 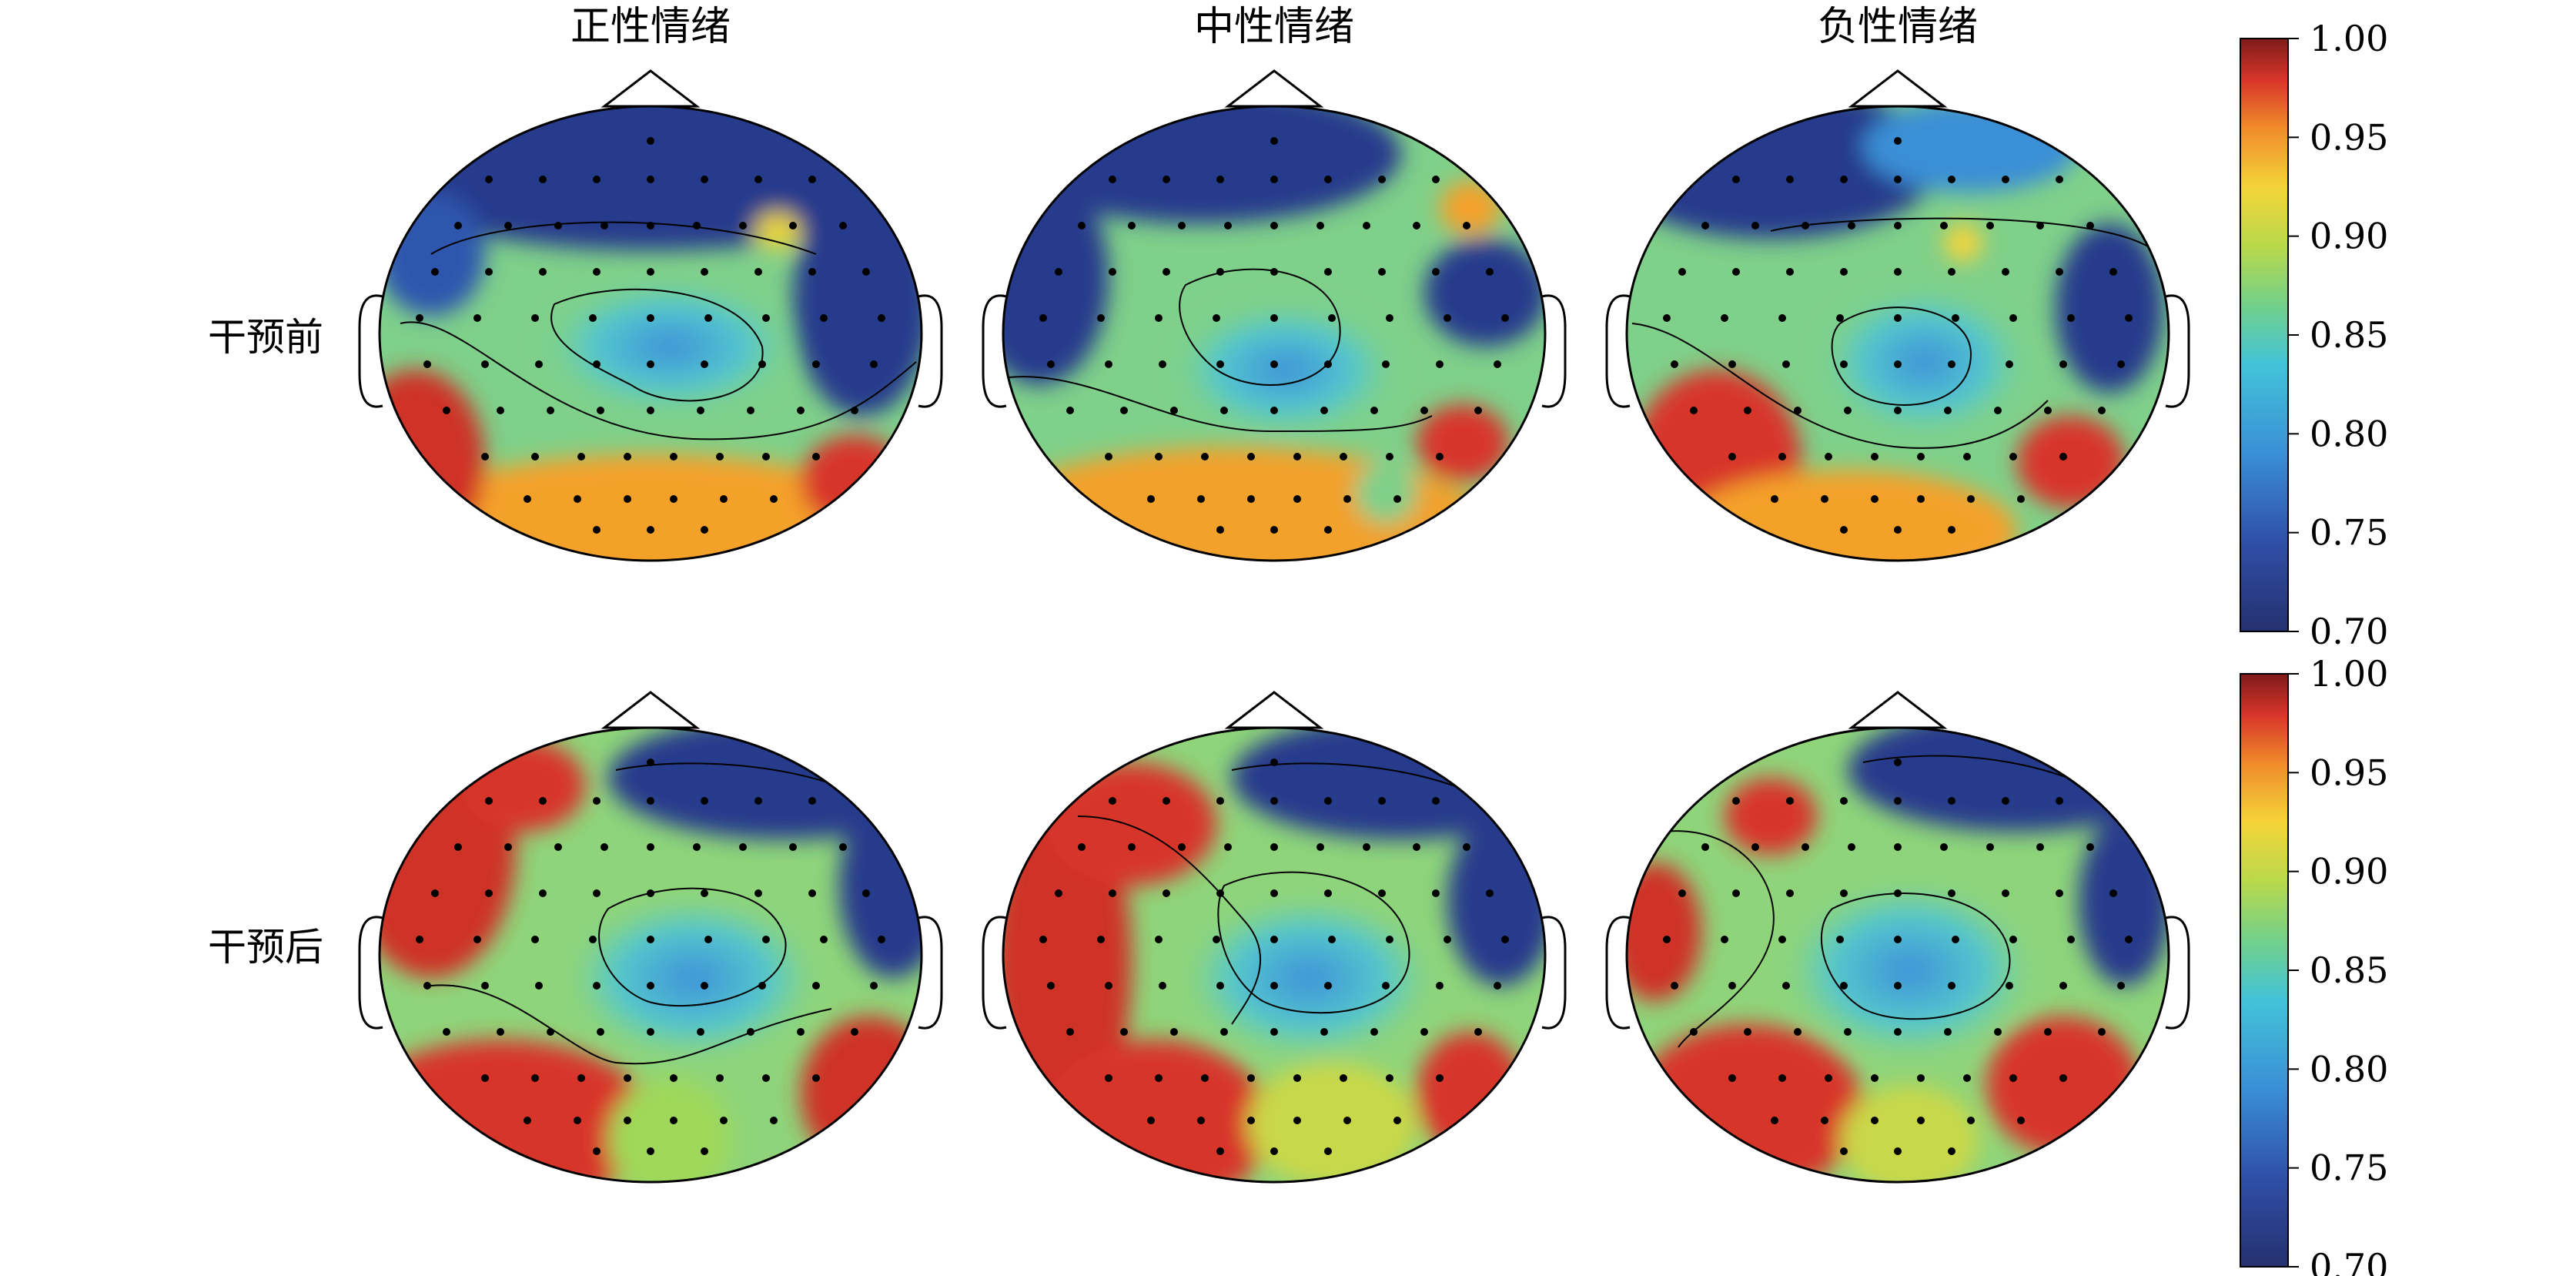 What do you see at coordinates (266, 948) in the screenshot?
I see `row-label-after: 干预后` at bounding box center [266, 948].